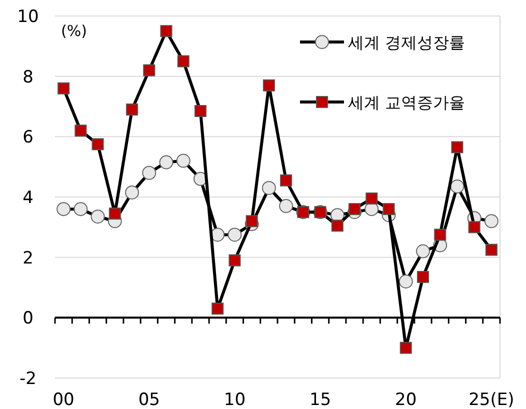 The image size is (526, 409). What do you see at coordinates (28, 258) in the screenshot?
I see `y-tick-label: 2` at bounding box center [28, 258].